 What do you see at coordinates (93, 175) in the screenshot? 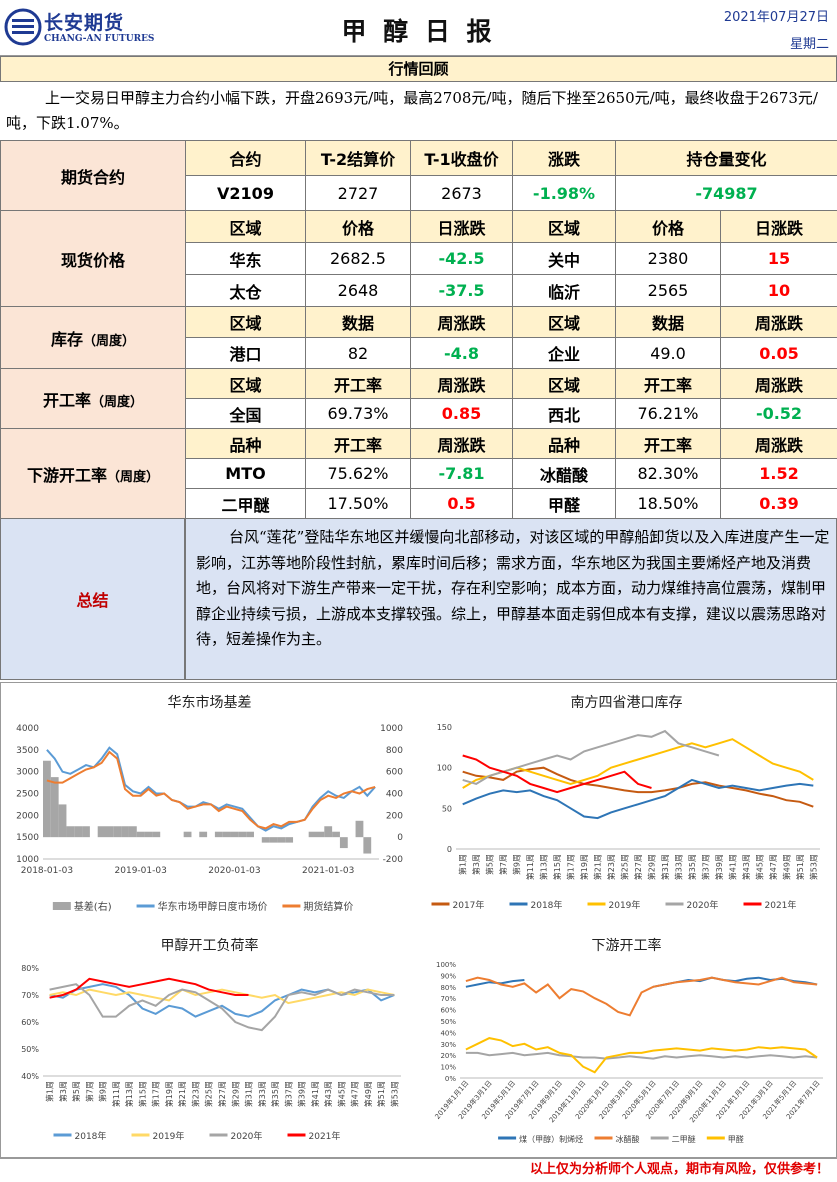
I see `section-label: 期货合约` at bounding box center [93, 175].